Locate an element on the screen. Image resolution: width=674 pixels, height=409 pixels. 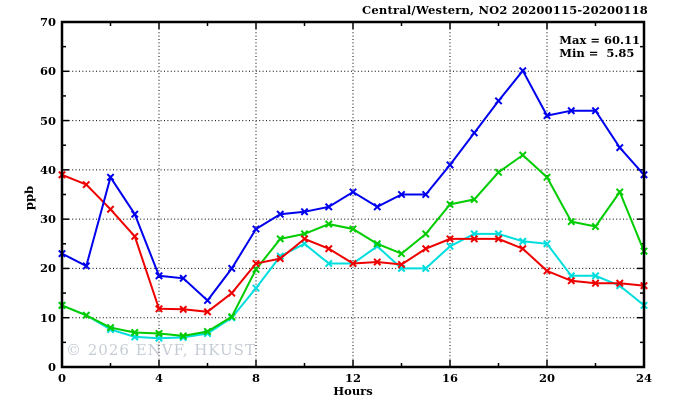
y-tick-label: 0 is located at coordinates (51, 367).